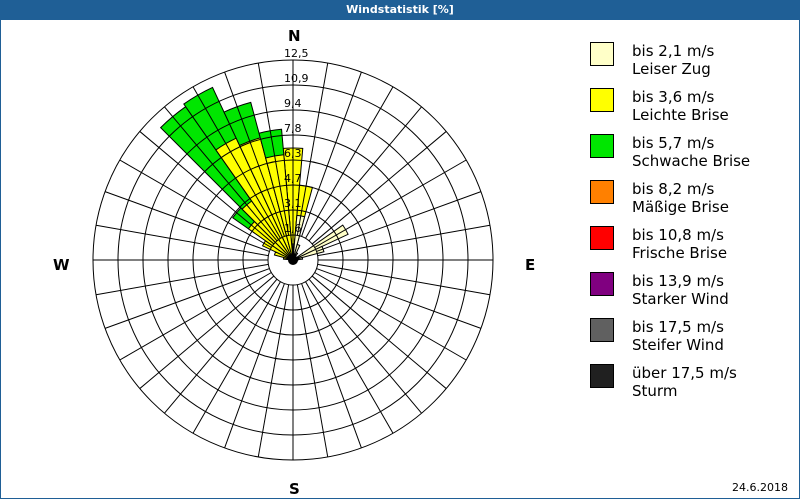 The width and height of the screenshot is (800, 500). What do you see at coordinates (293, 128) in the screenshot?
I see `ring-label: 7,8` at bounding box center [293, 128].